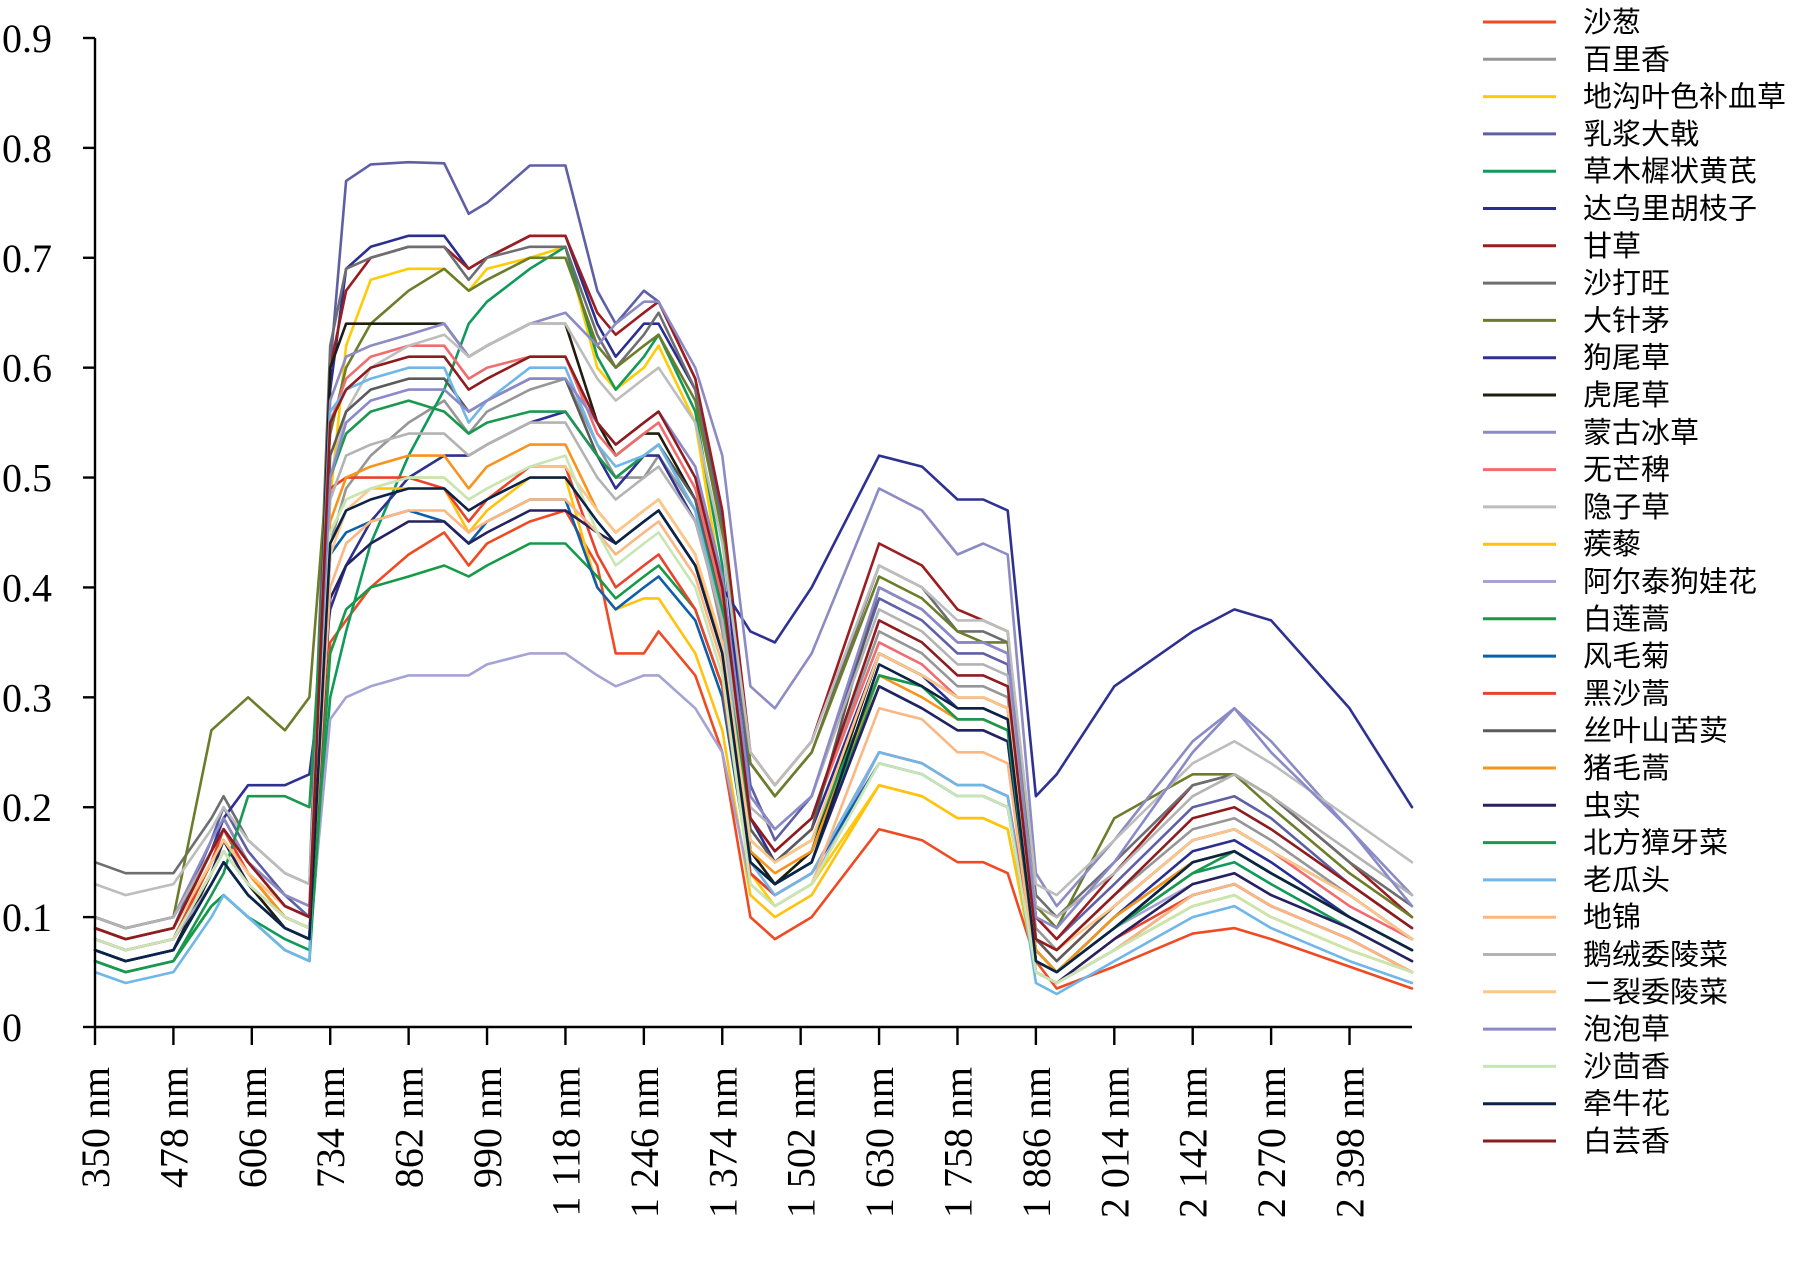  Describe the element at coordinates (801, 1142) in the screenshot. I see `x-tick-label: 1 502 nm` at that location.